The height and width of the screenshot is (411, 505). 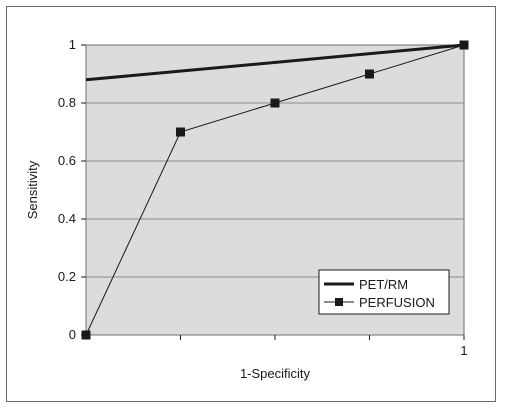 What do you see at coordinates (72, 189) in the screenshot?
I see `y-axis-ticks: 0 0.2 0.4 0.6 0.8 1` at bounding box center [72, 189].